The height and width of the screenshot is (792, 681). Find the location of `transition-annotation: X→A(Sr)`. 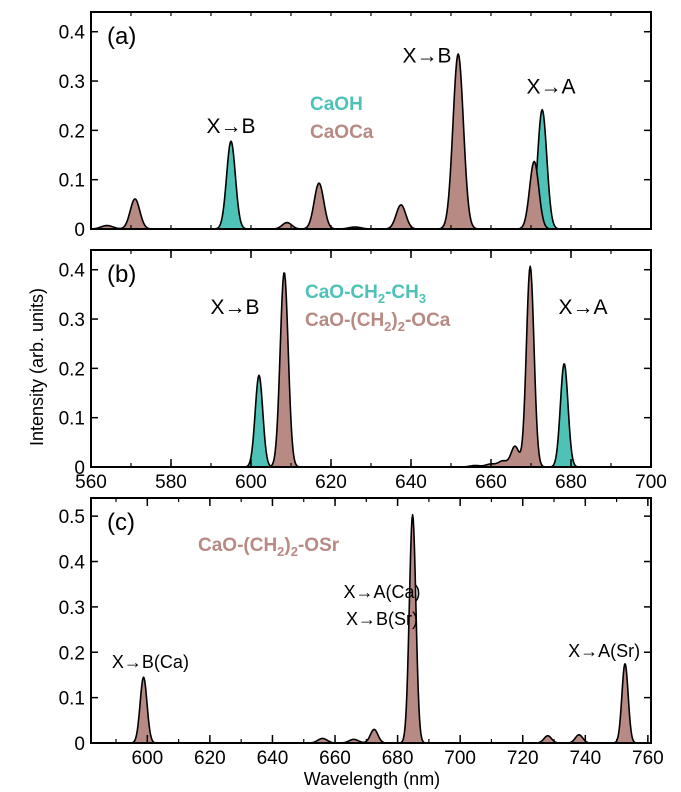

transition-annotation: X→A(Sr) is located at coordinates (604, 651).